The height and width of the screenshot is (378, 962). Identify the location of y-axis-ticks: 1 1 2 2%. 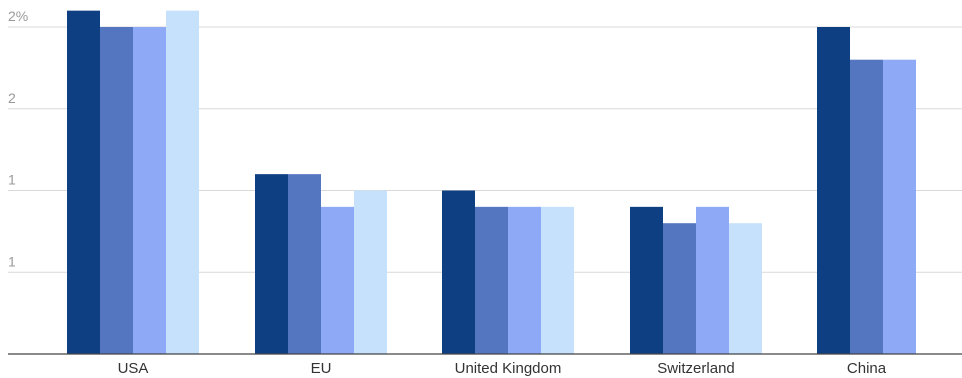
(18, 138).